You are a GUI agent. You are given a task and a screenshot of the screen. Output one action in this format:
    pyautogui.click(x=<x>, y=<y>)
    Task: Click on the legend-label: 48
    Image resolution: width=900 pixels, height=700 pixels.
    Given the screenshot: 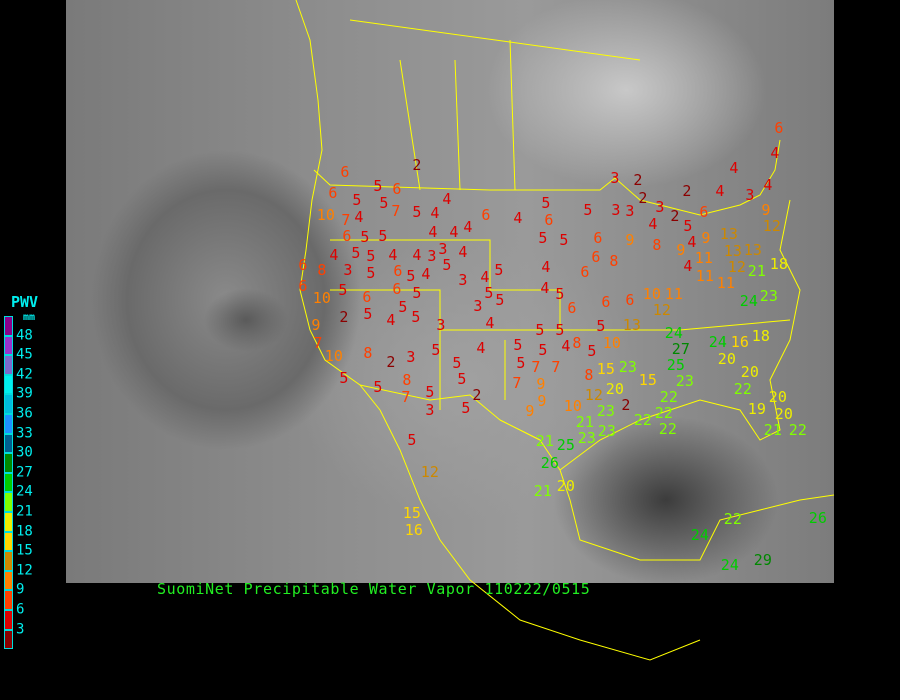 What is the action you would take?
    pyautogui.click(x=24, y=335)
    